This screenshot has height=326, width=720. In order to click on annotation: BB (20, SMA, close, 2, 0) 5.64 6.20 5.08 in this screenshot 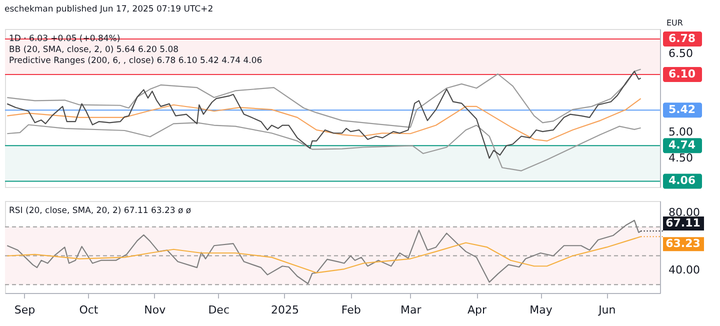, I will do `click(94, 50)`.